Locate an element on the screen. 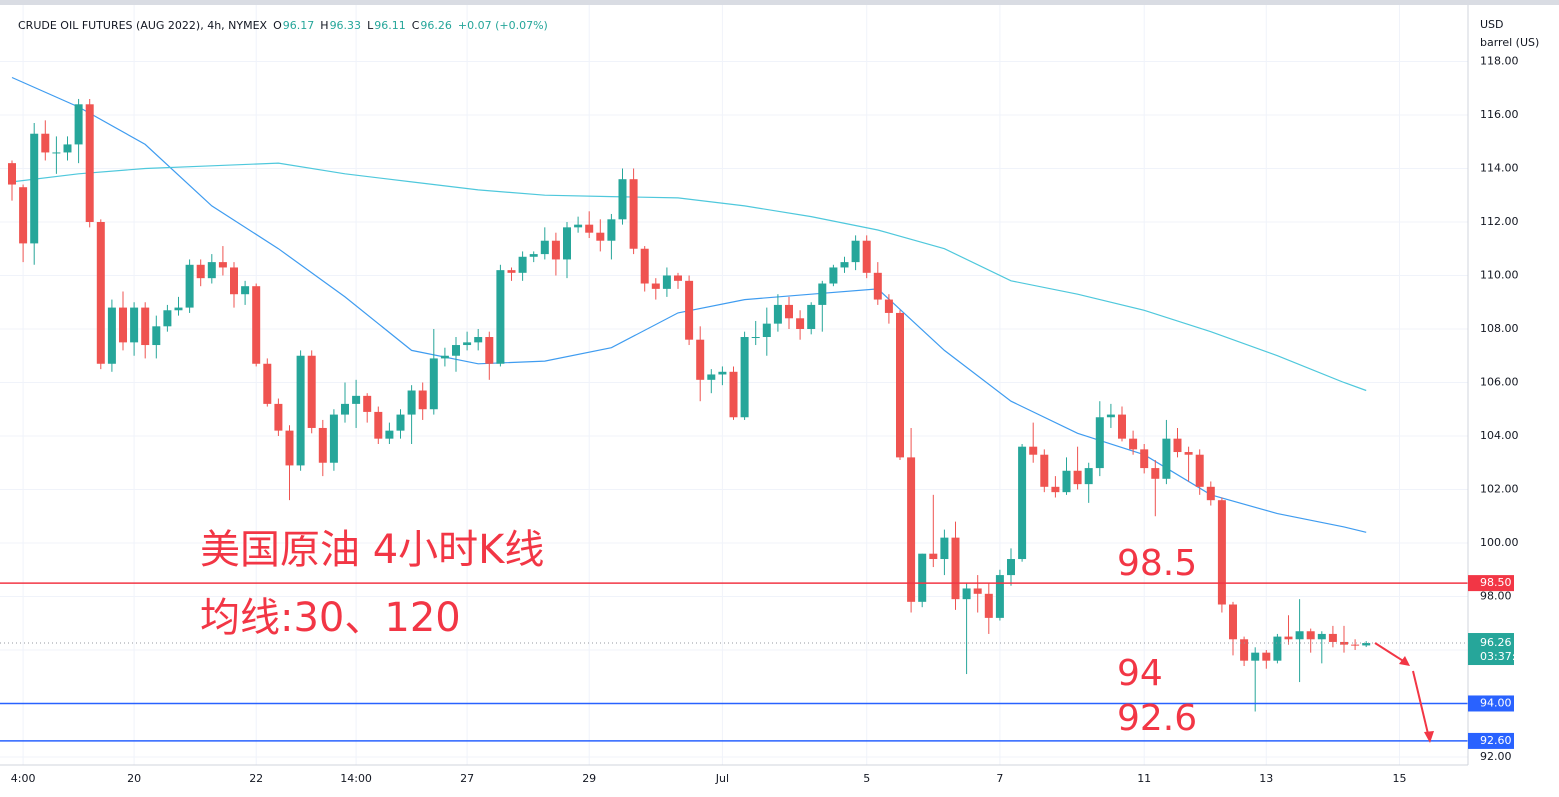  ohlc-label: H is located at coordinates (324, 25).